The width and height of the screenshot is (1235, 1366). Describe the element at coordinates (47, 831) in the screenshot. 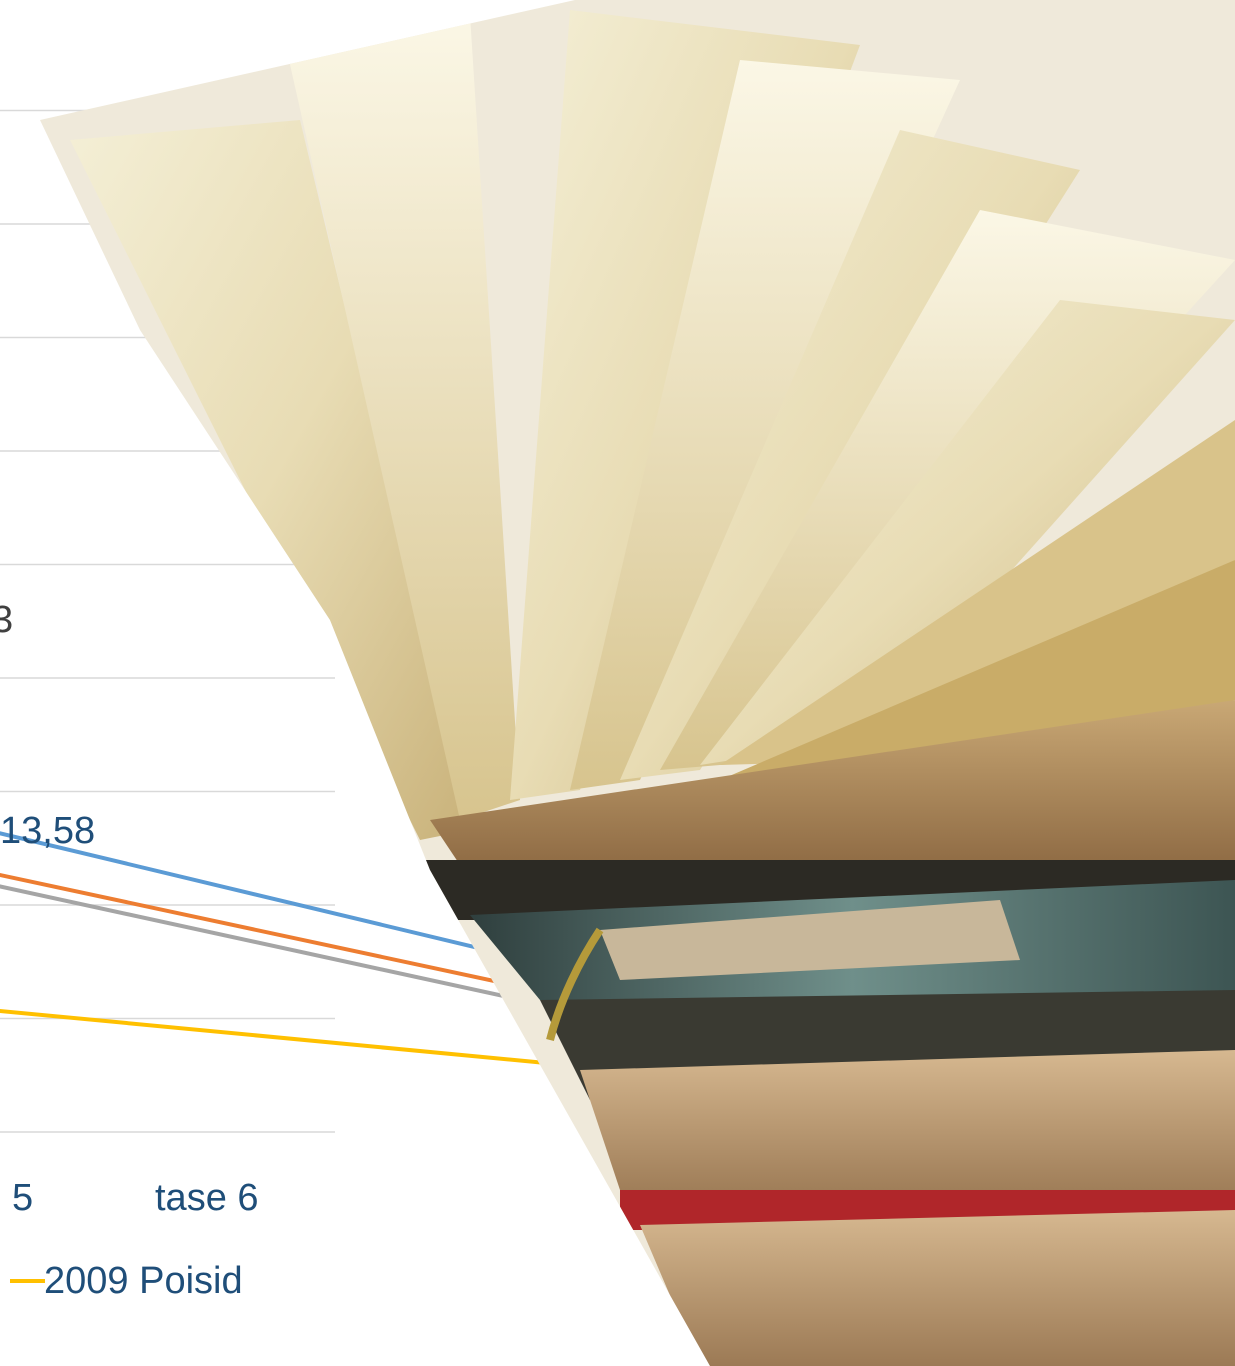

I see `data-label: 13,58` at that location.